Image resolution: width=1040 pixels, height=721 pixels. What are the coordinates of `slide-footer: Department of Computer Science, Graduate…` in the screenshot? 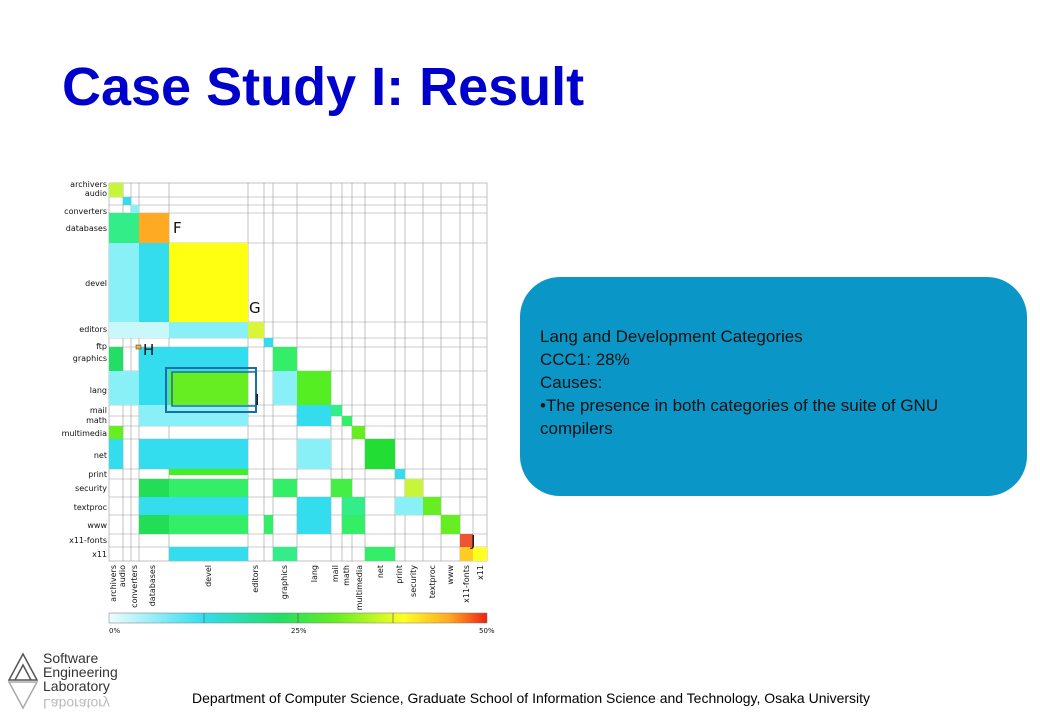 It's located at (531, 698).